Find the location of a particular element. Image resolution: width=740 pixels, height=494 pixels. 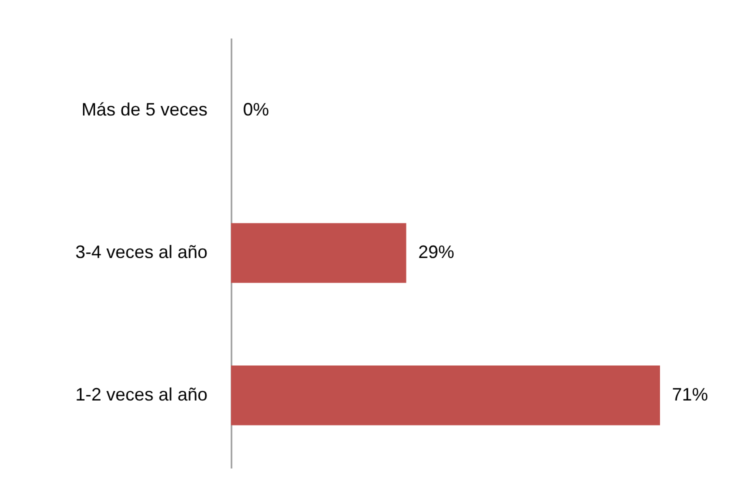

data-label: 0% is located at coordinates (256, 110).